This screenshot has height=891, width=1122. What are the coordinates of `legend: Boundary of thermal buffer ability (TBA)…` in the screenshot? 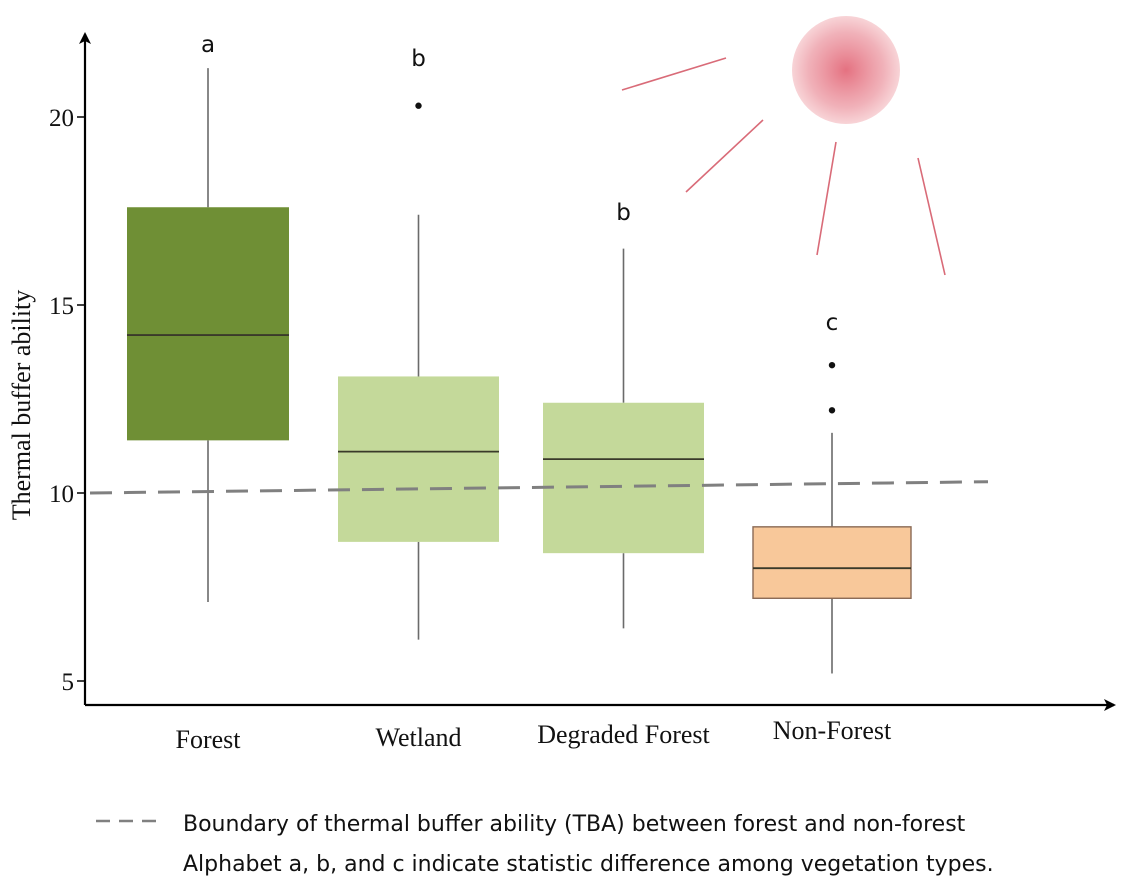 It's located at (545, 844).